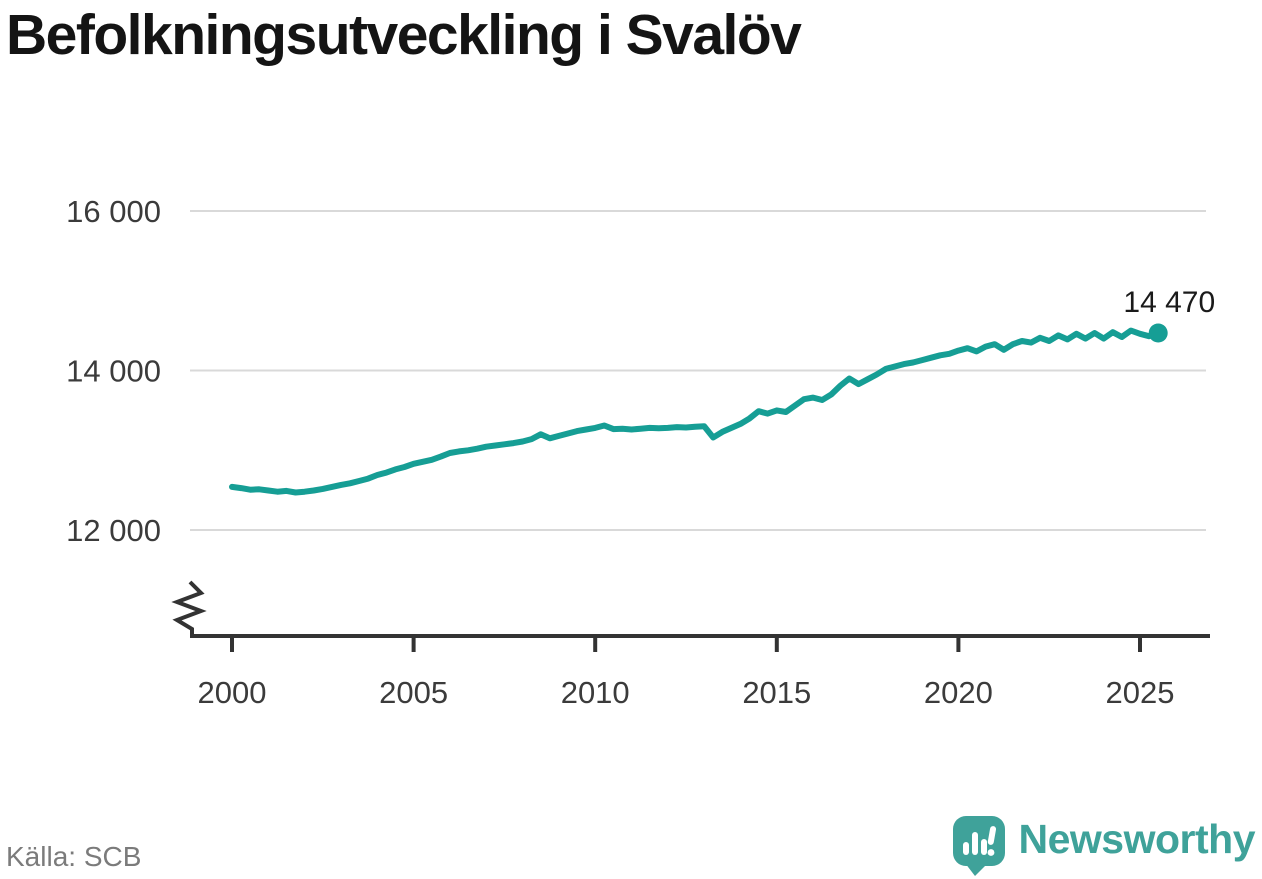  Describe the element at coordinates (1158, 333) in the screenshot. I see `end-point-marker` at that location.